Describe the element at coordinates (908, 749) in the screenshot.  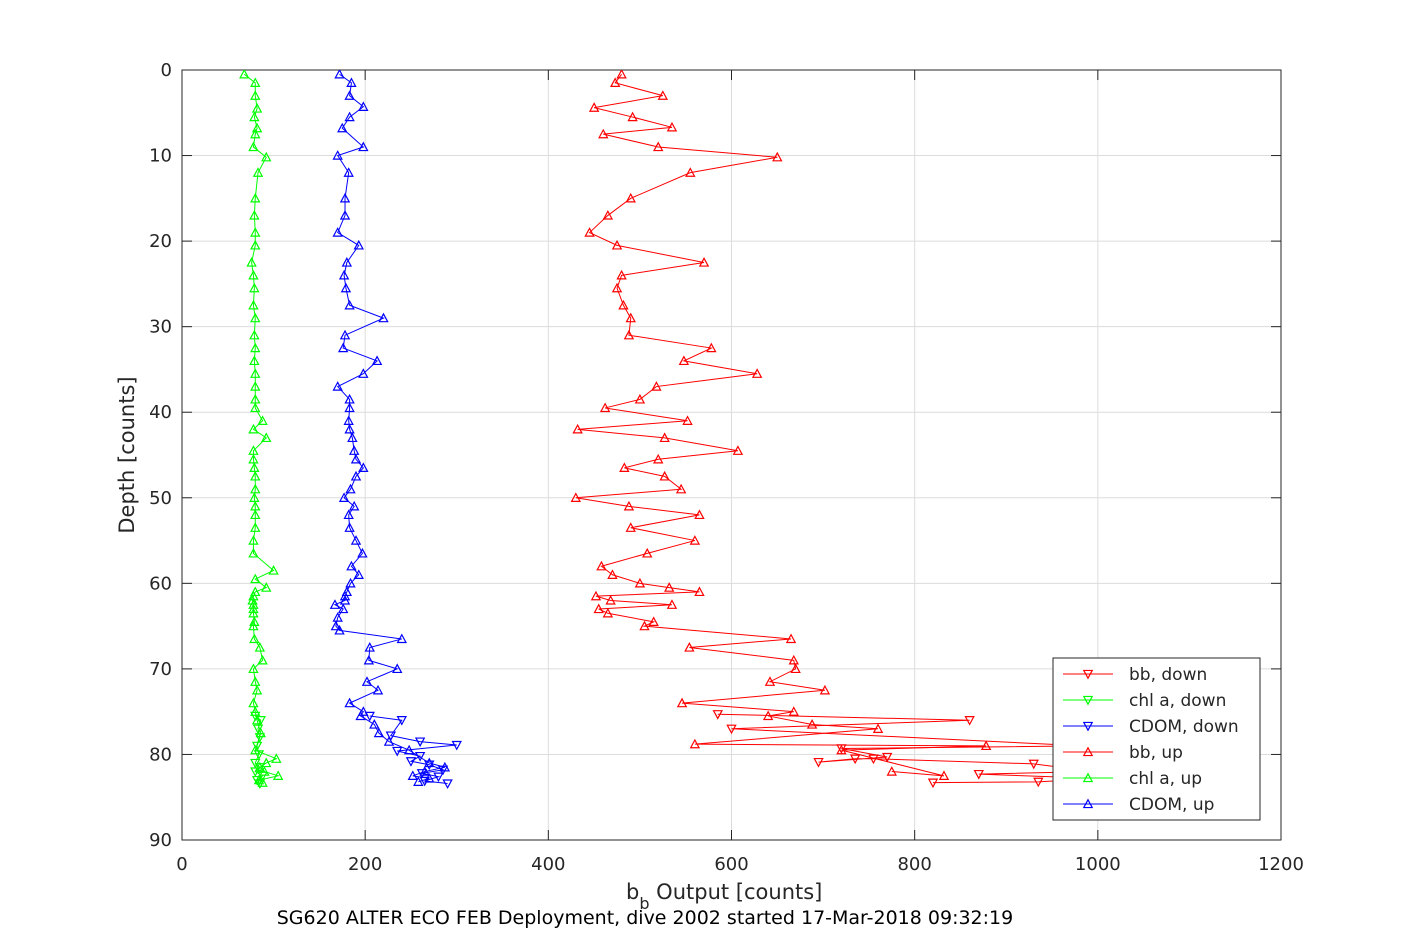
I see `series-bb-down` at that location.